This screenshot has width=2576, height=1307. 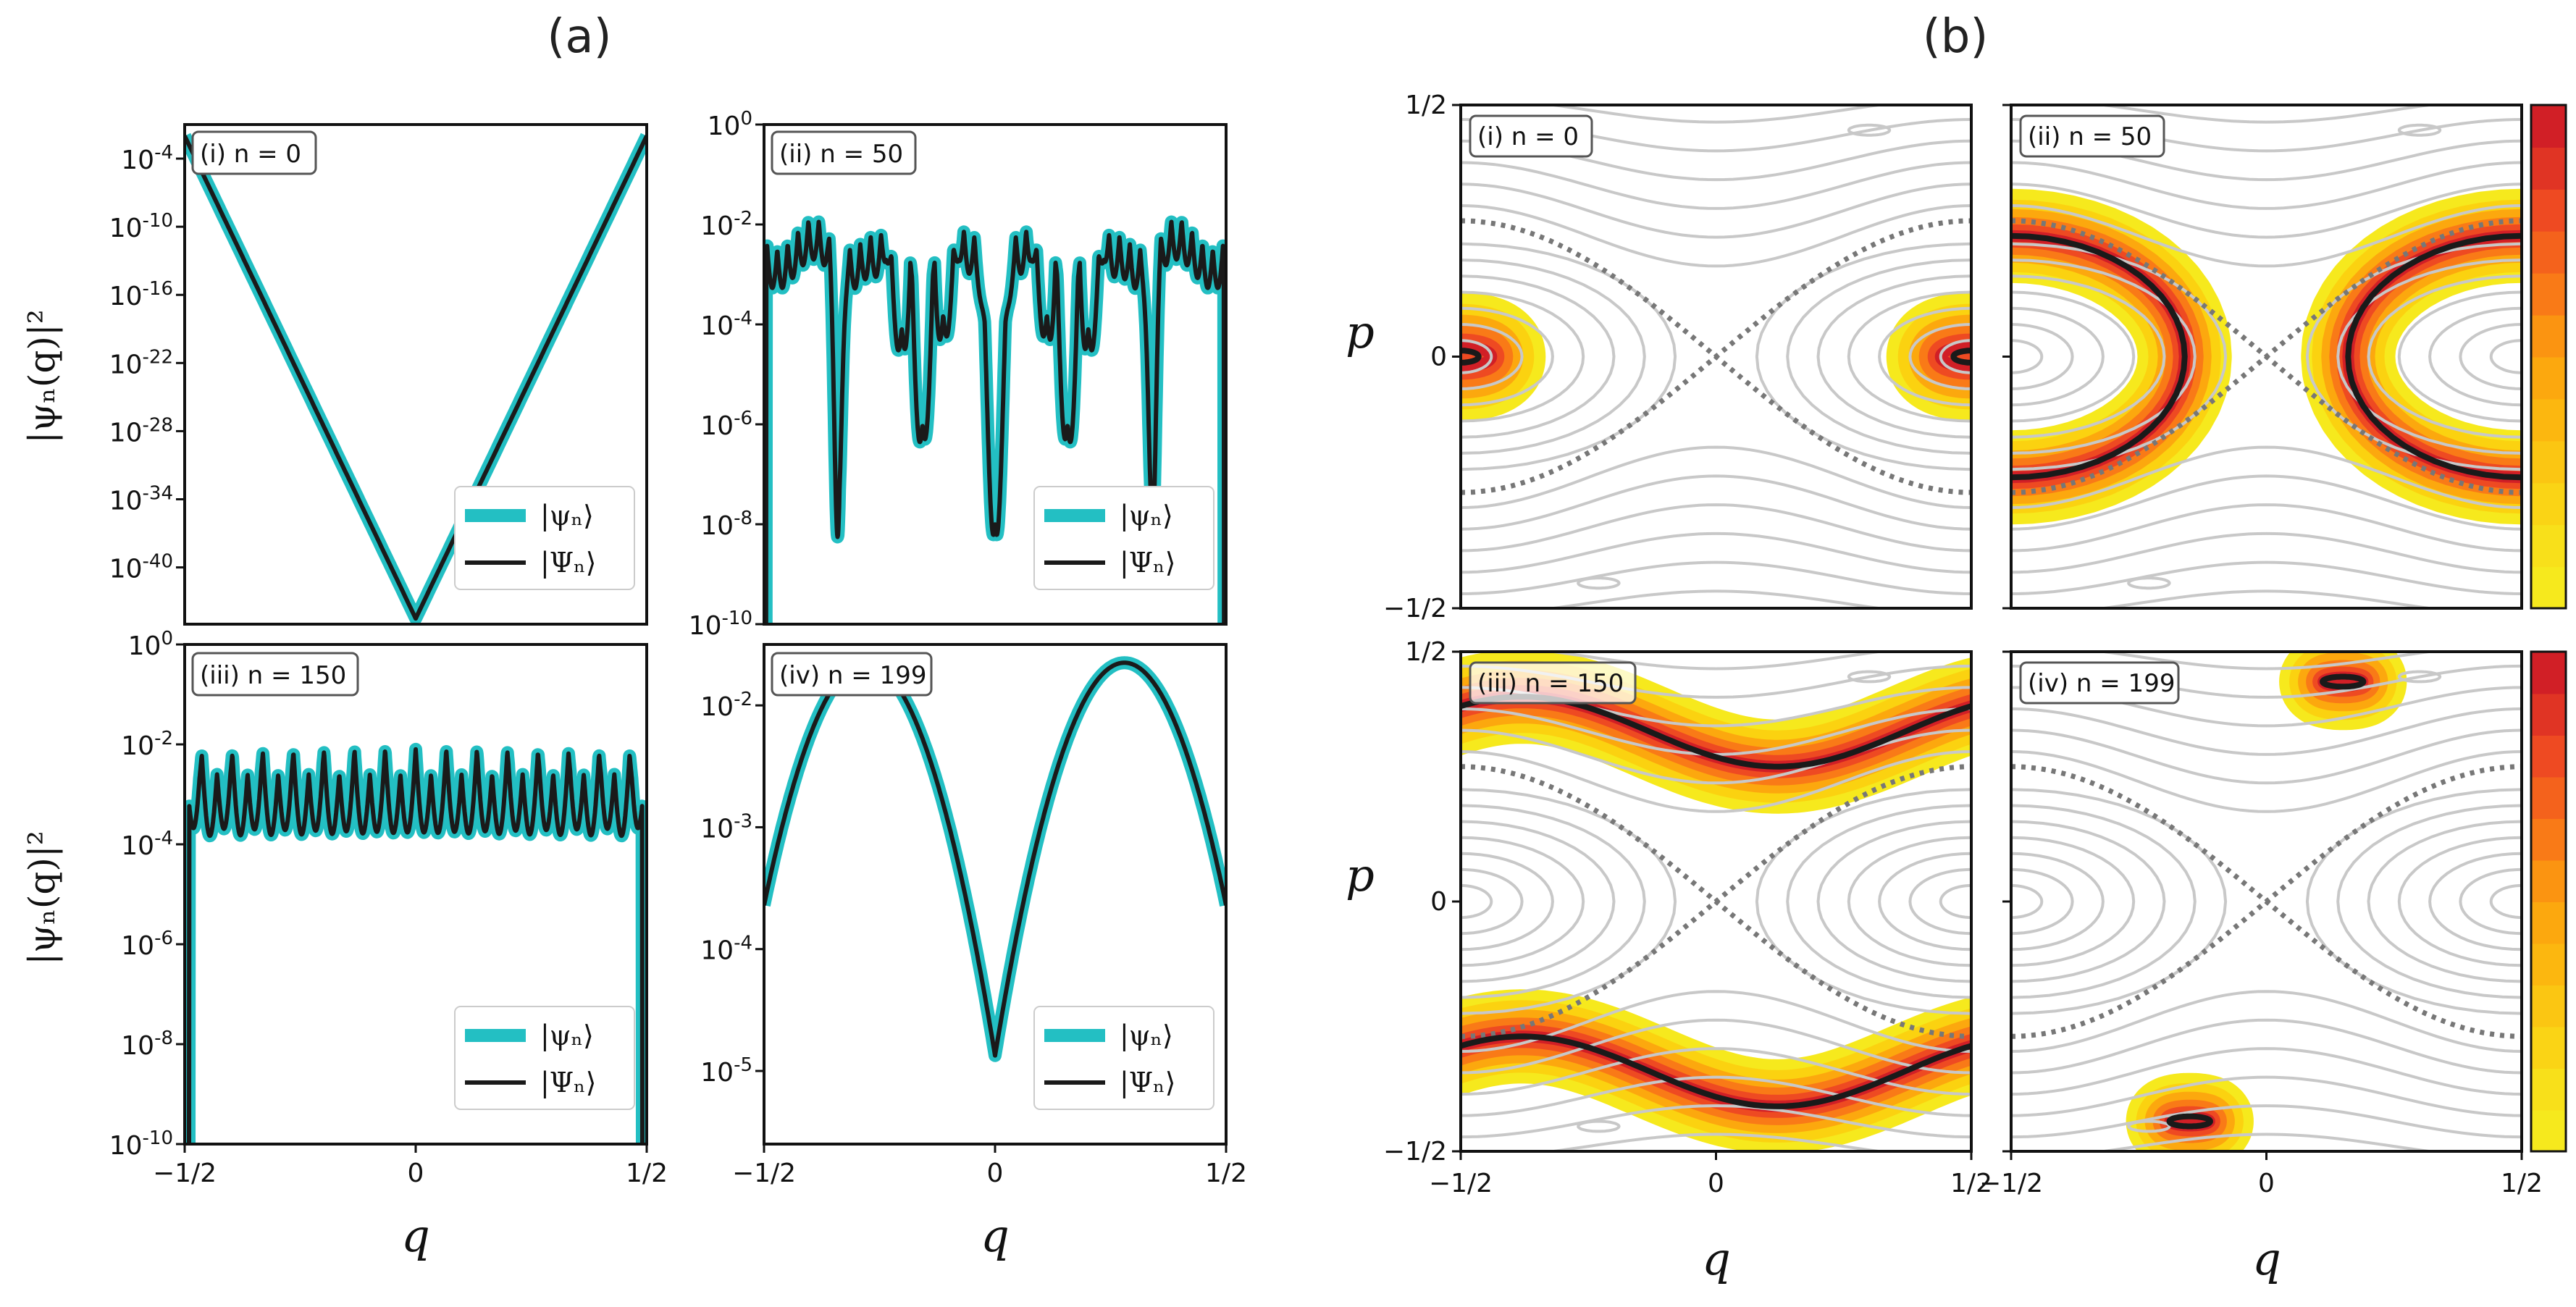 I want to click on legend-label-psi: |ψₙ⟩, so click(x=1146, y=515).